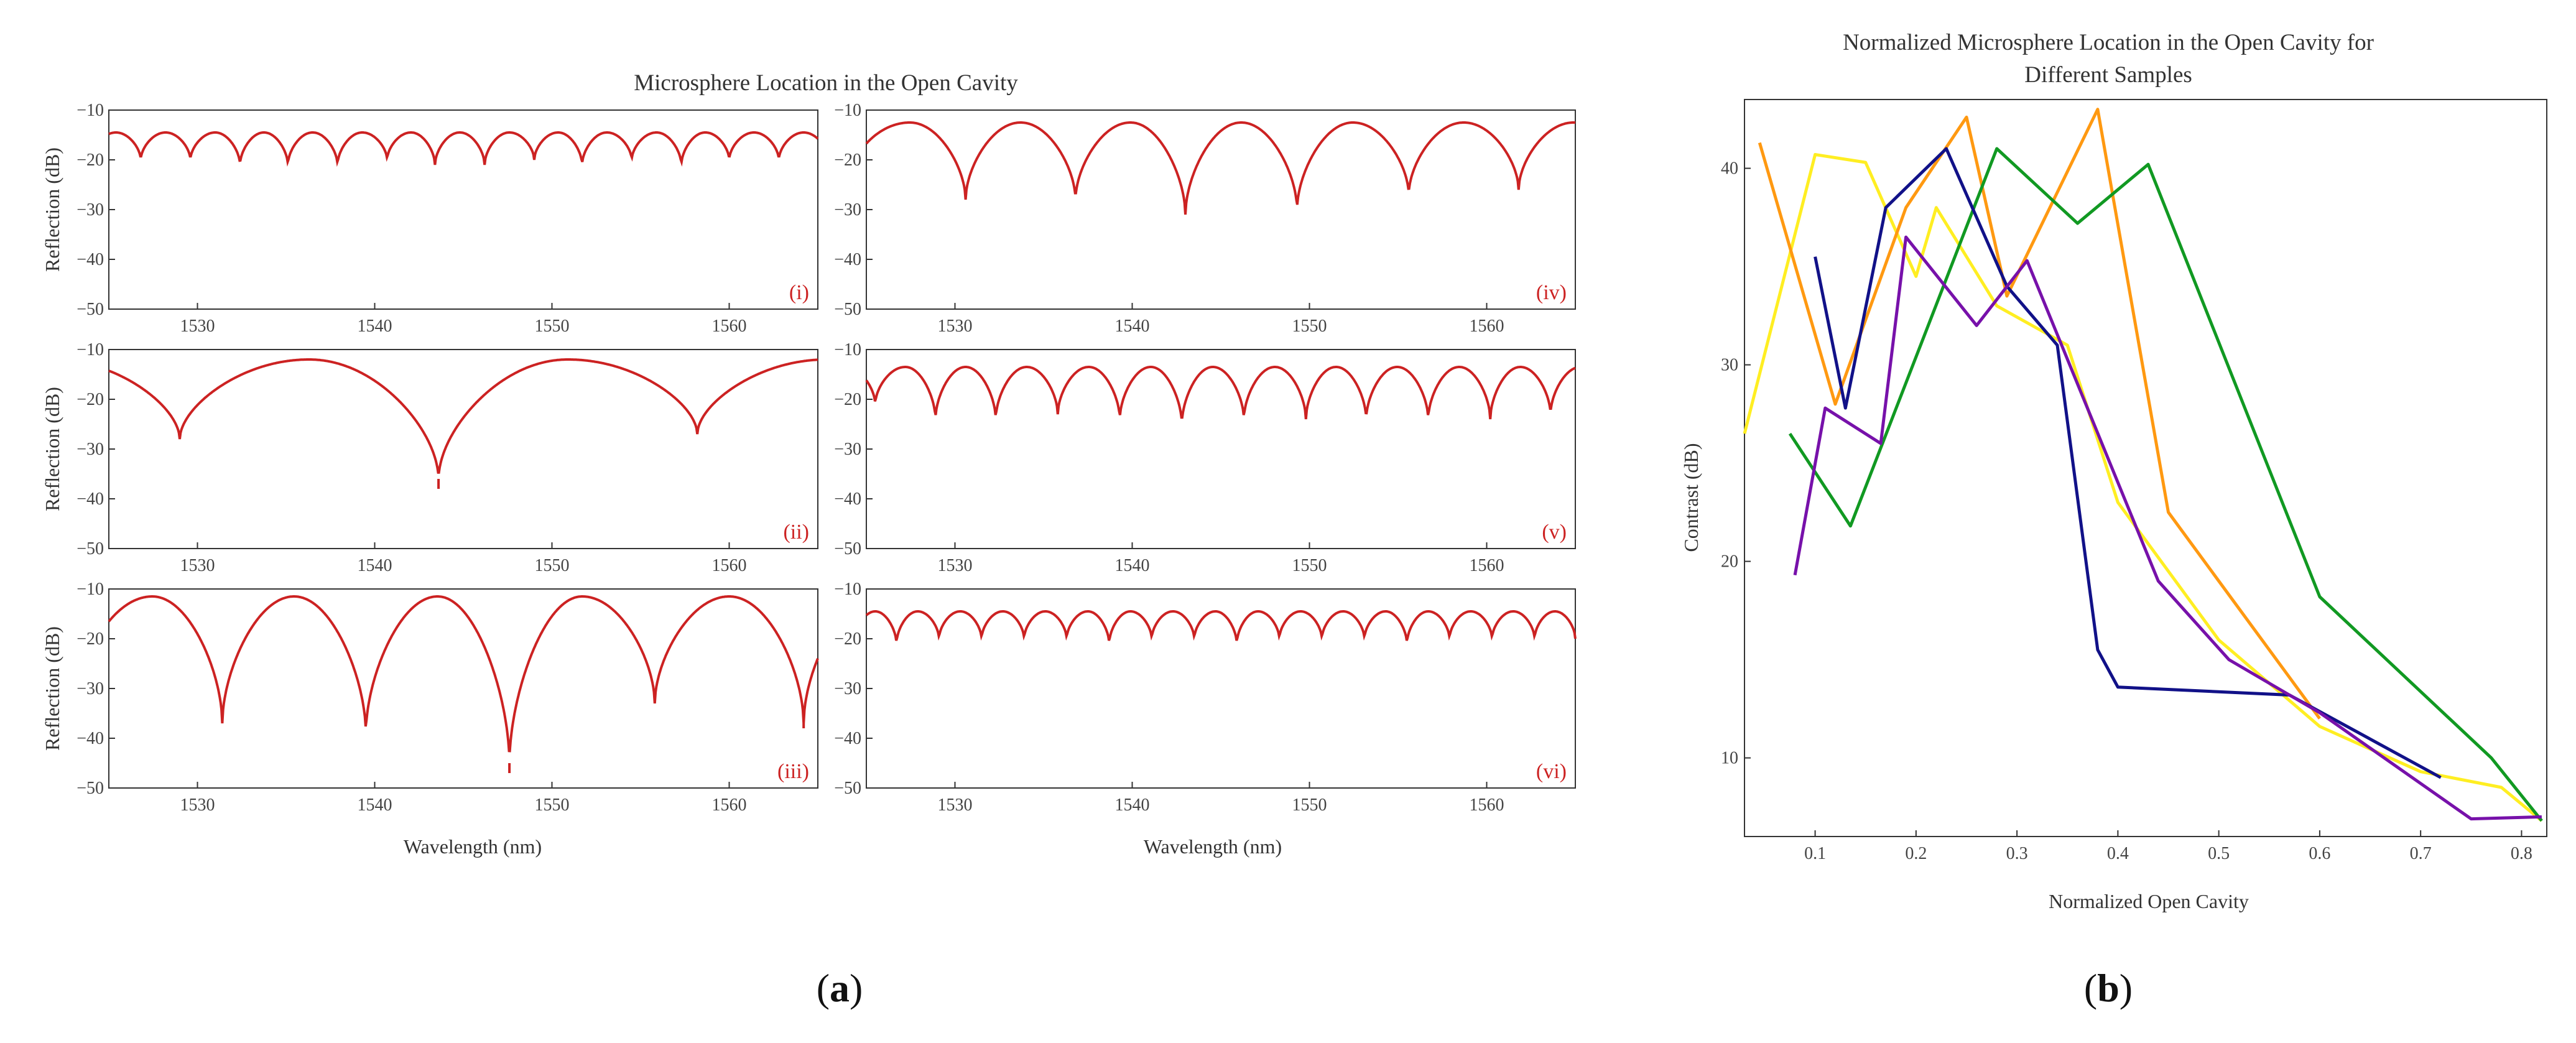  What do you see at coordinates (1552, 772) in the screenshot?
I see `panel-label: (vi)` at bounding box center [1552, 772].